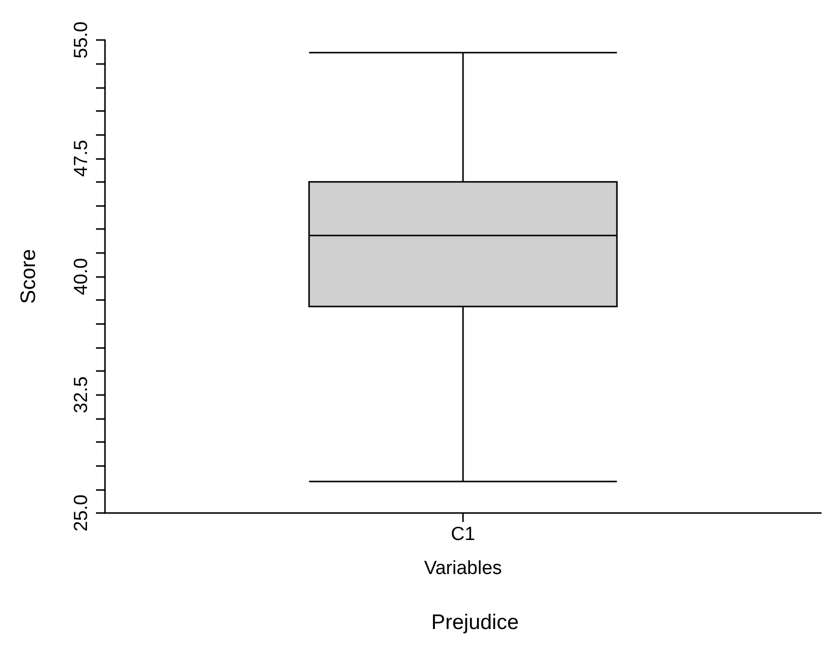 This screenshot has height=656, width=835. What do you see at coordinates (81, 40) in the screenshot?
I see `y-tick-label: 55.0` at bounding box center [81, 40].